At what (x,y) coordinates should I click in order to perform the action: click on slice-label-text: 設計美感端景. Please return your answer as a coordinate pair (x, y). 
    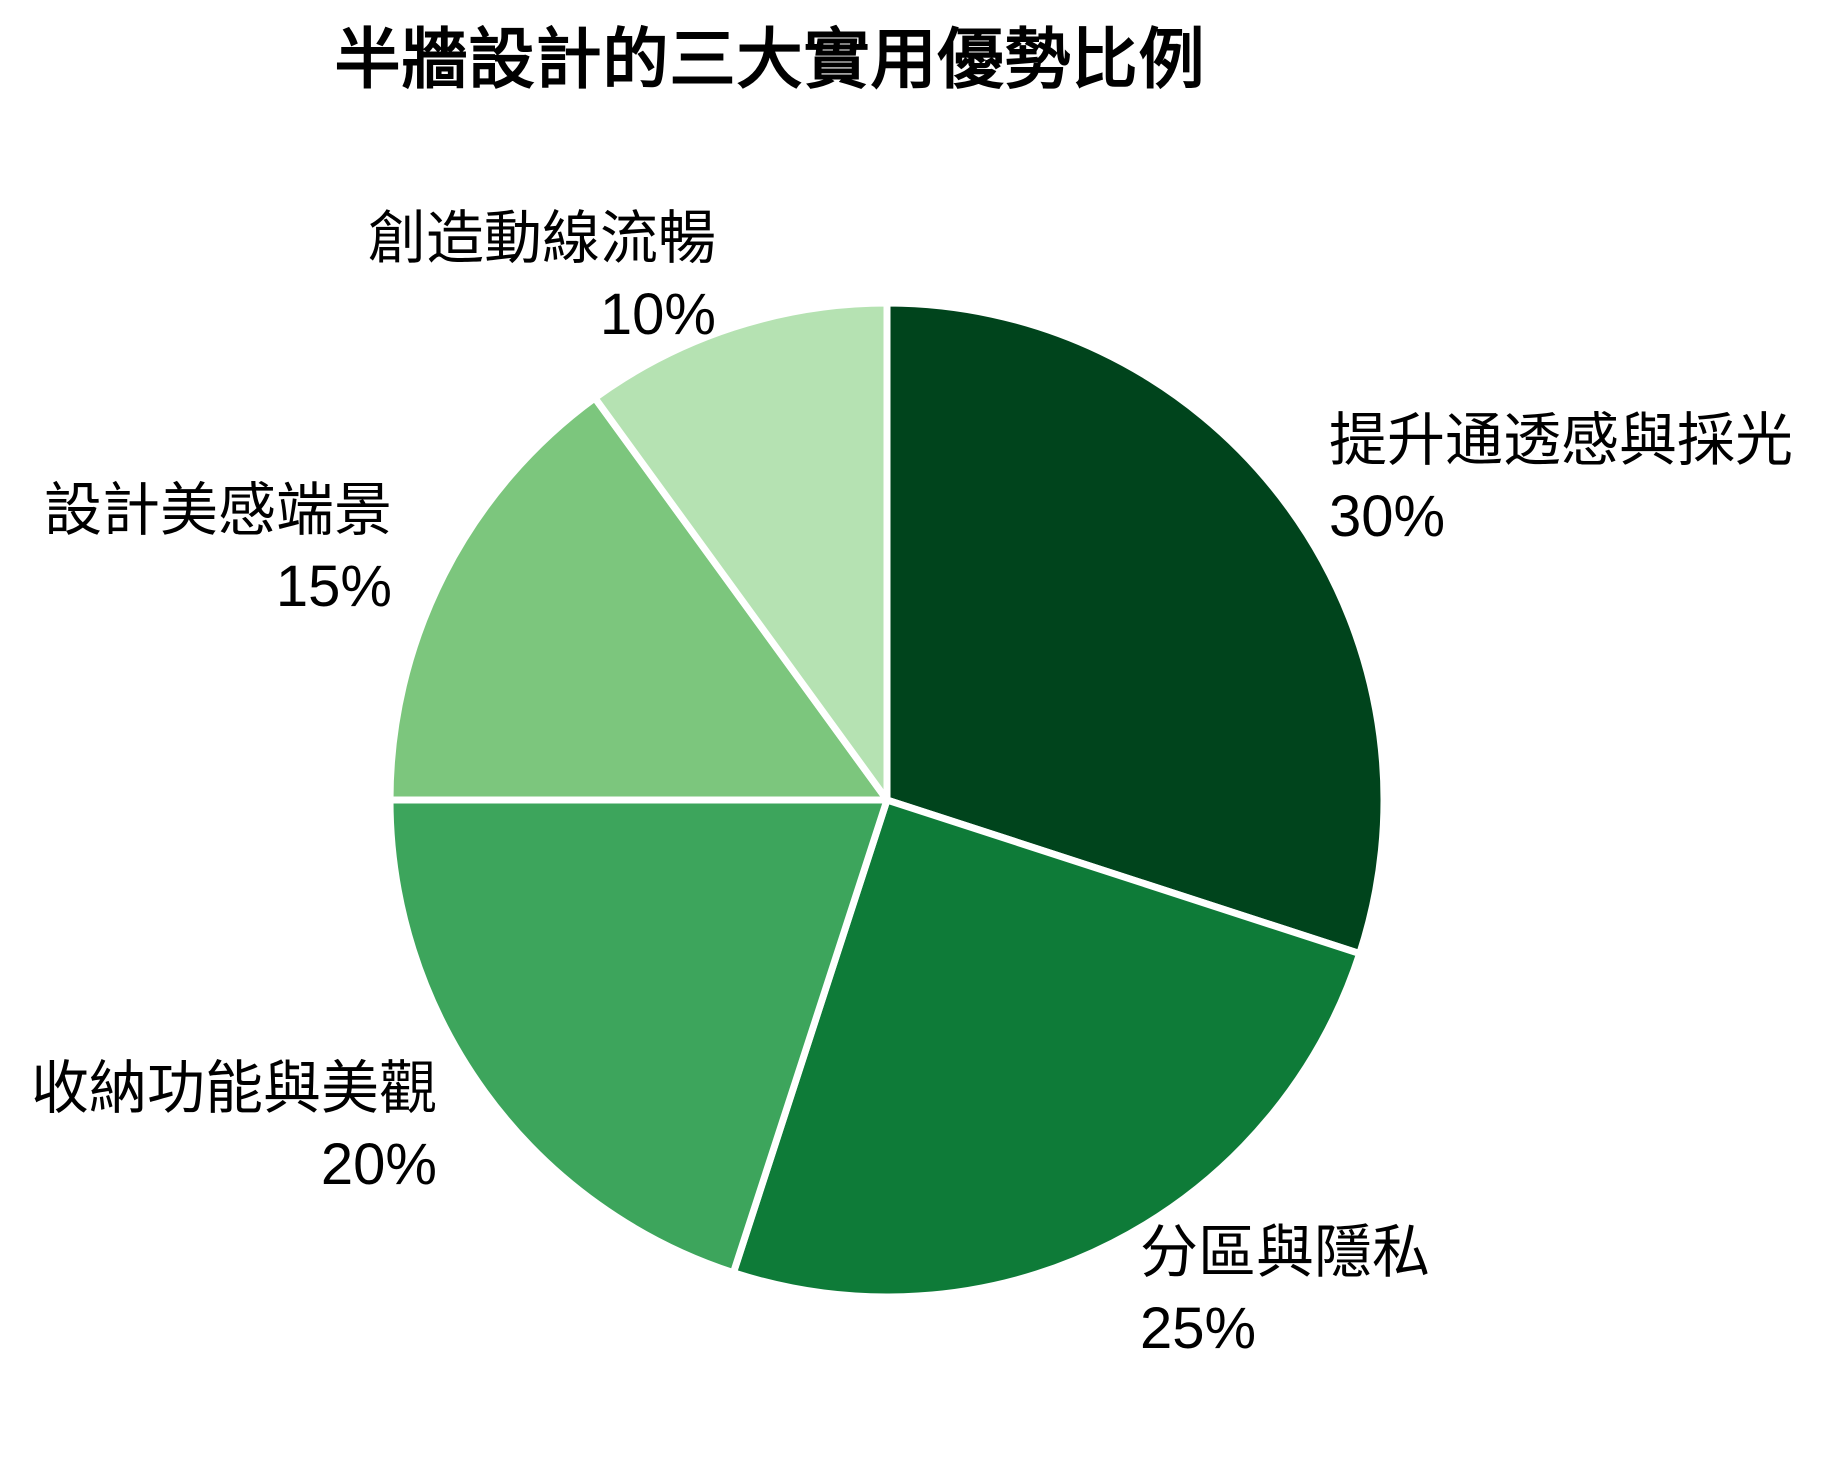
    Looking at the image, I should click on (217, 510).